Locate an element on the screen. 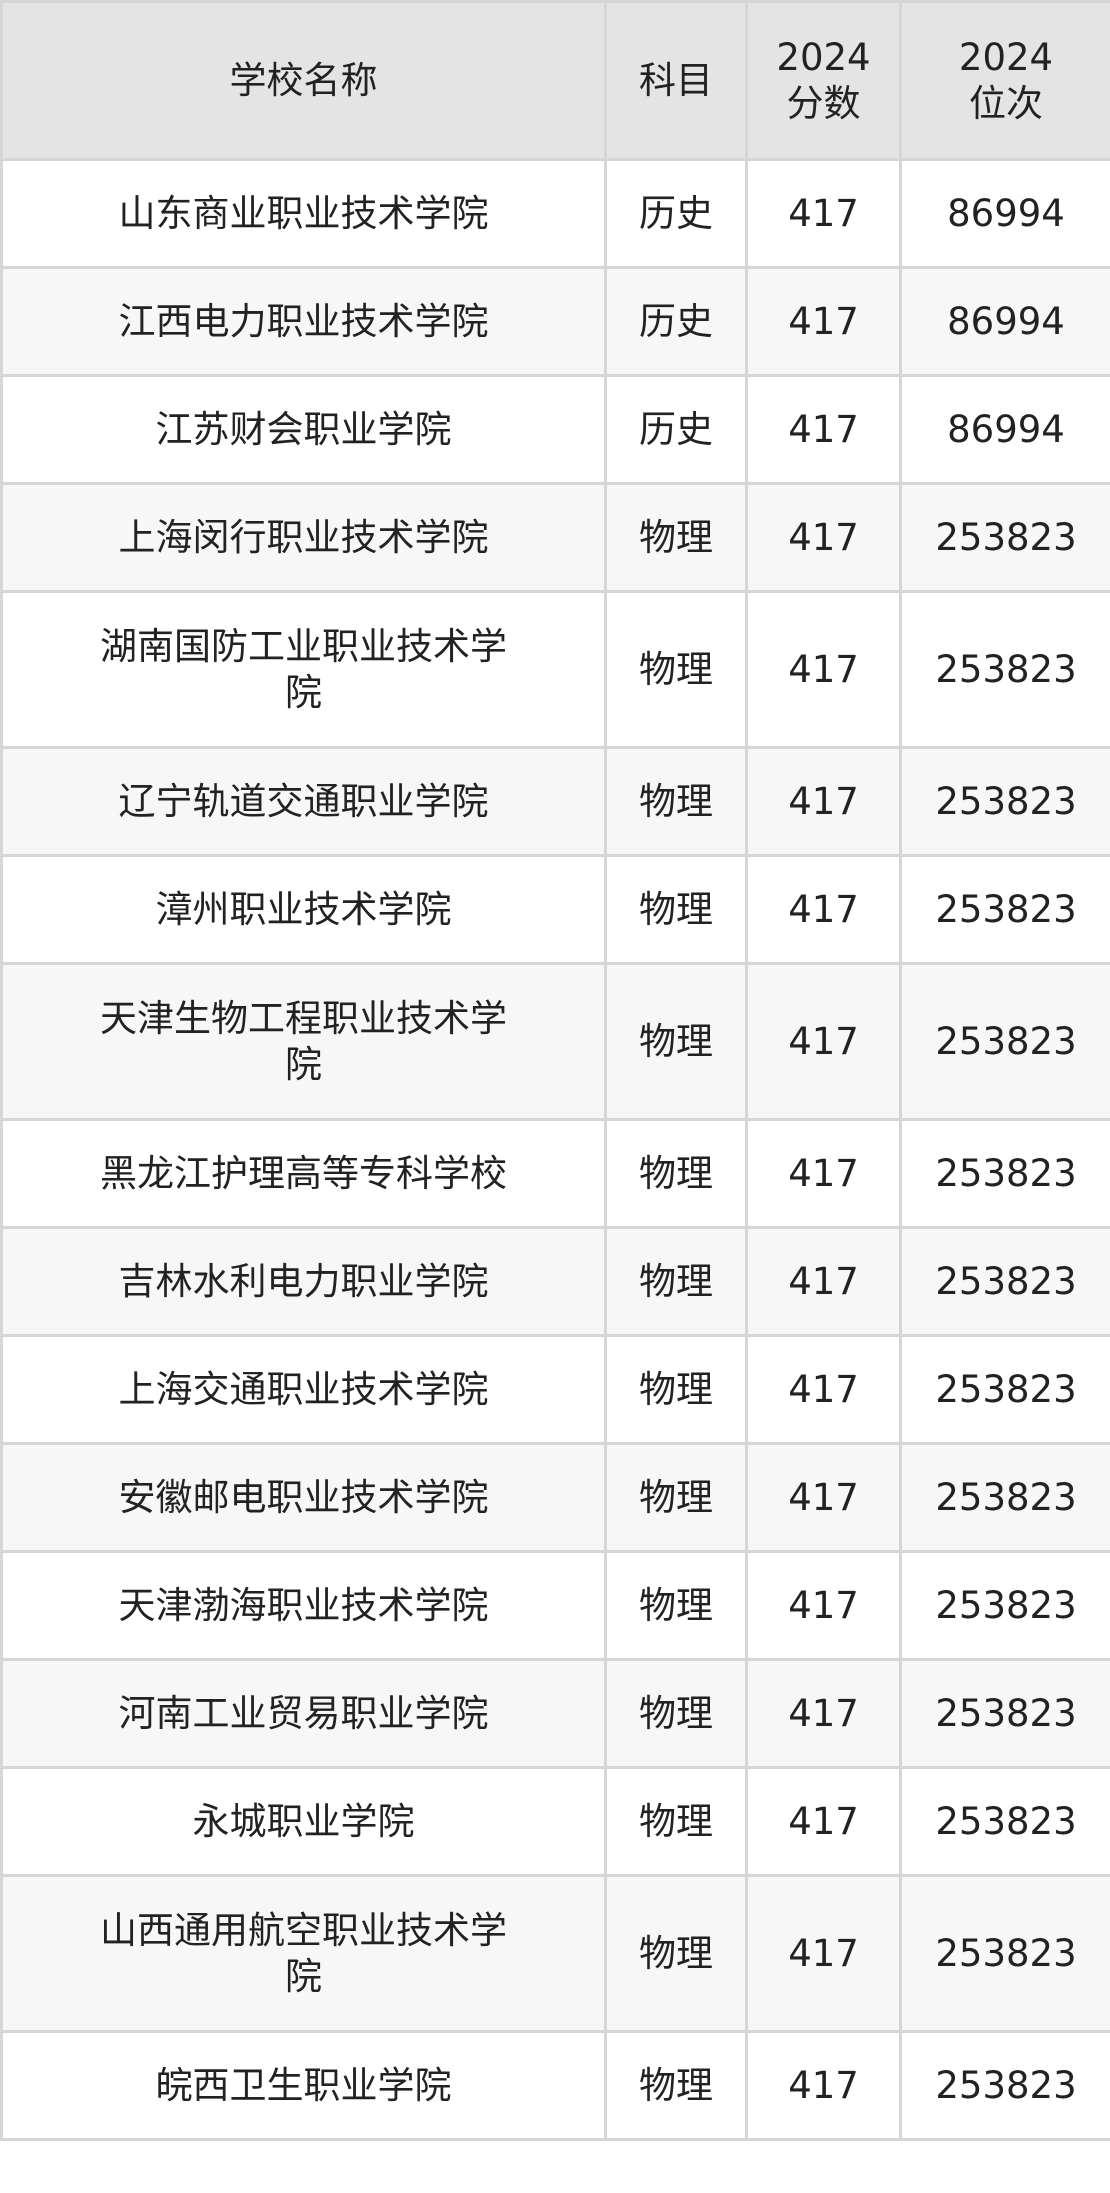  table-row: 上海交通职业技术学院 物理 417 253823 is located at coordinates (555, 1389).